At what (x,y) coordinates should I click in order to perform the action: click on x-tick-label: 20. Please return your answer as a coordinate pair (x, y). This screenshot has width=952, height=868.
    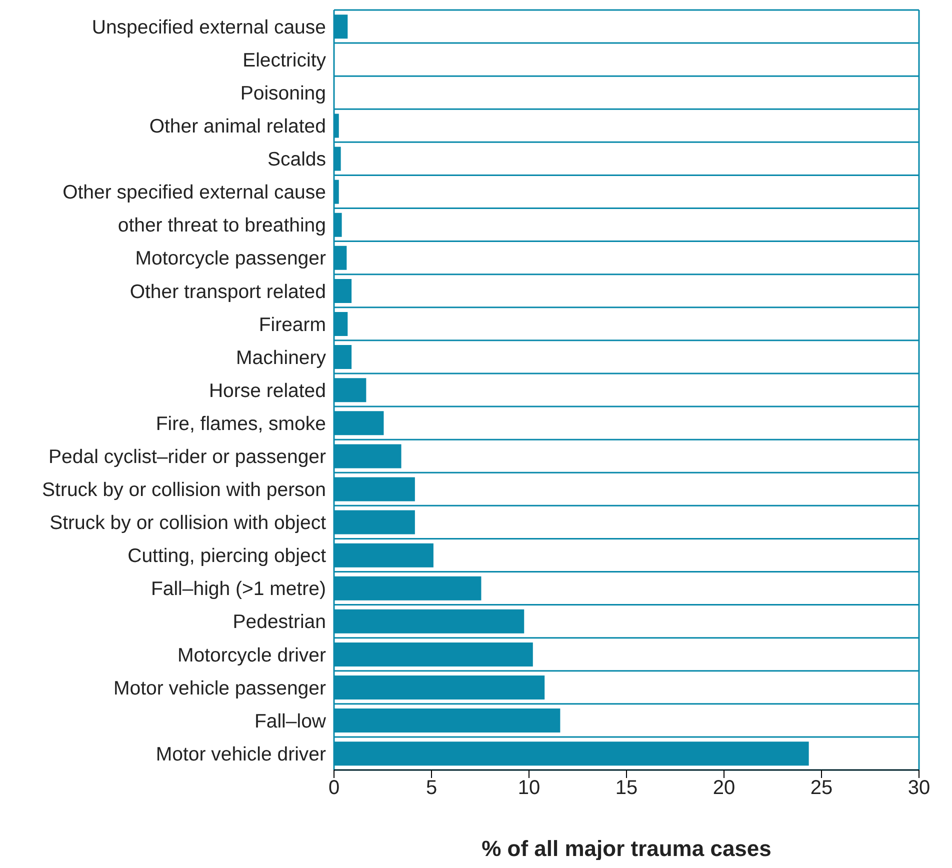
    Looking at the image, I should click on (724, 788).